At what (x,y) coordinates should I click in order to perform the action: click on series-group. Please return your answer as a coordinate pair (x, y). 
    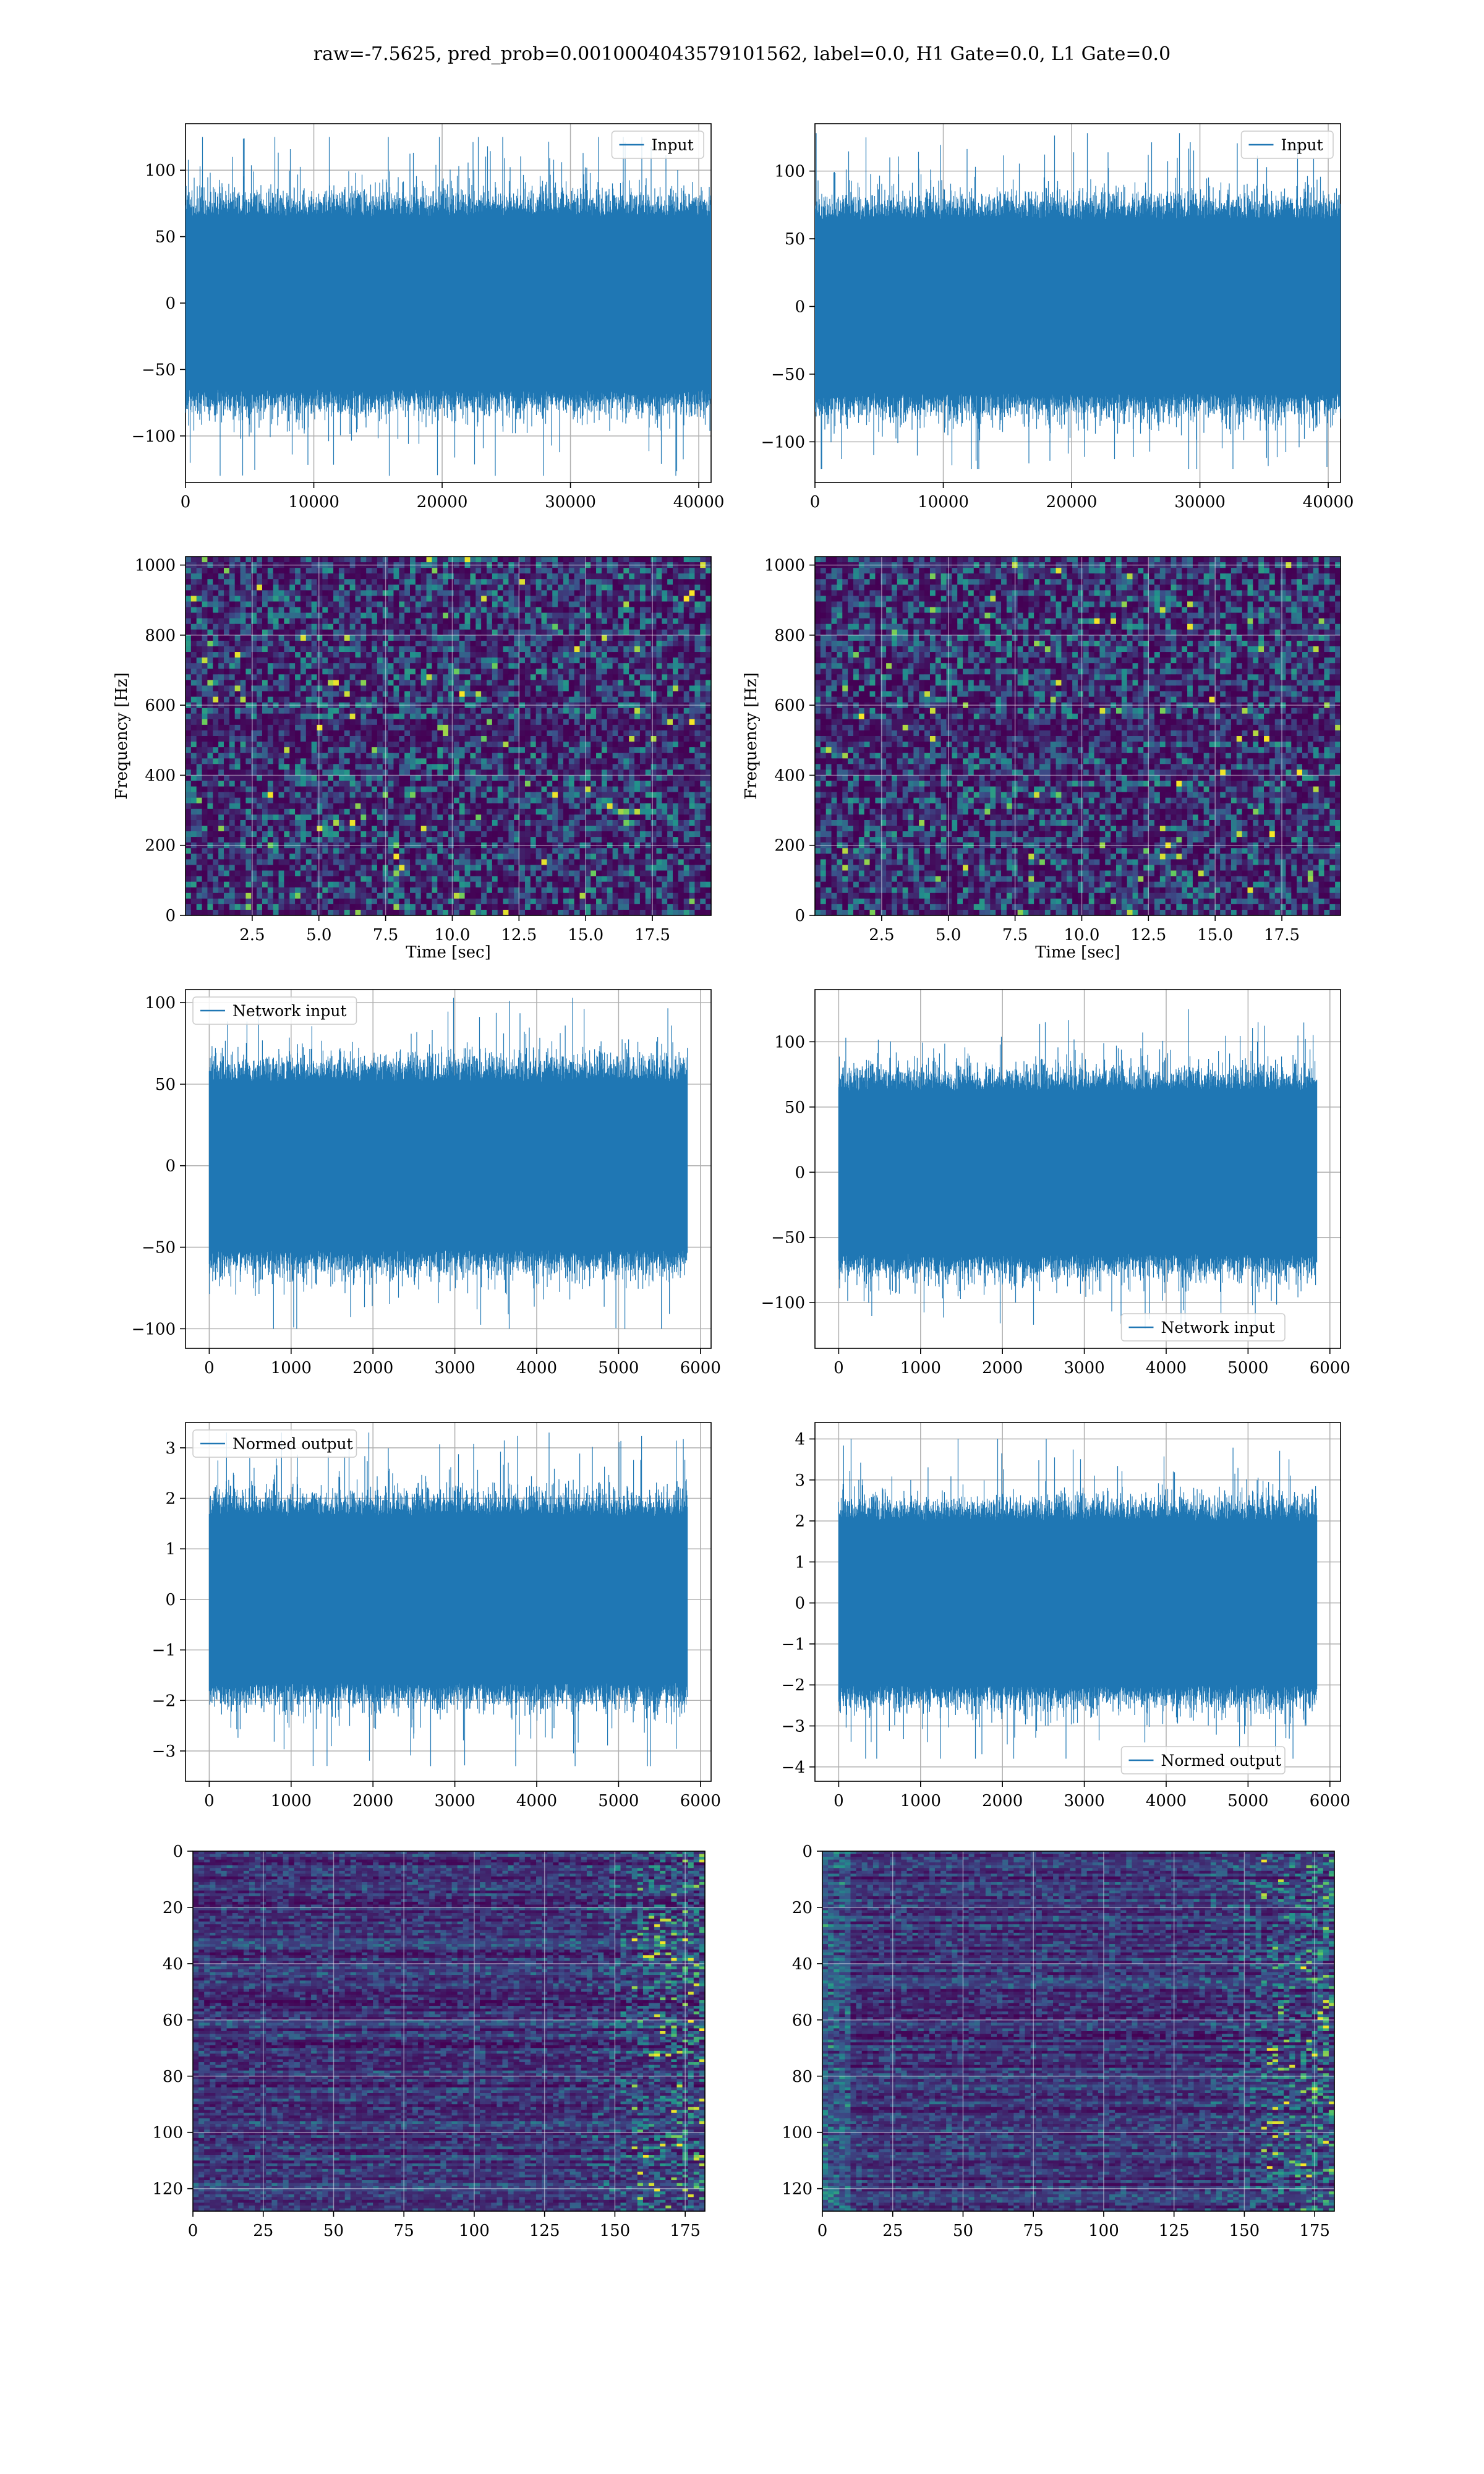
    Looking at the image, I should click on (1078, 301).